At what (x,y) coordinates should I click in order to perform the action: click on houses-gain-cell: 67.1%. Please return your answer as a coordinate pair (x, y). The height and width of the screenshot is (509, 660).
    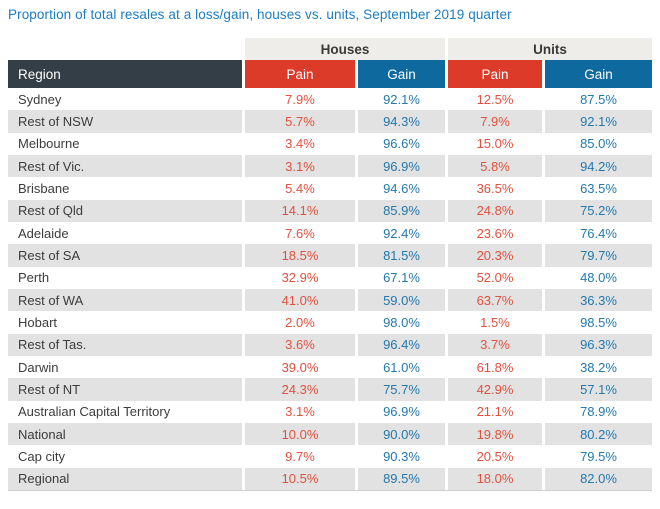
    Looking at the image, I should click on (401, 278).